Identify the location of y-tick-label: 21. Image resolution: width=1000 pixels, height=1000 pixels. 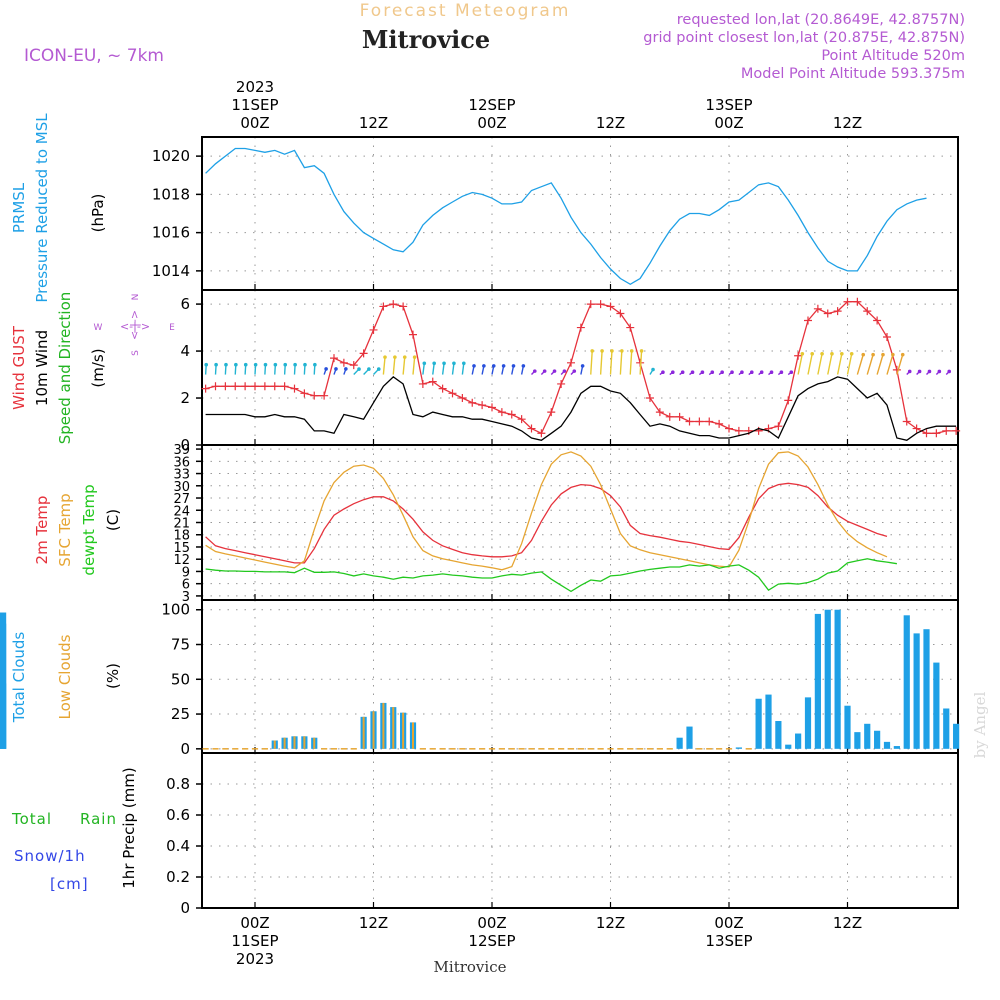
(181, 524).